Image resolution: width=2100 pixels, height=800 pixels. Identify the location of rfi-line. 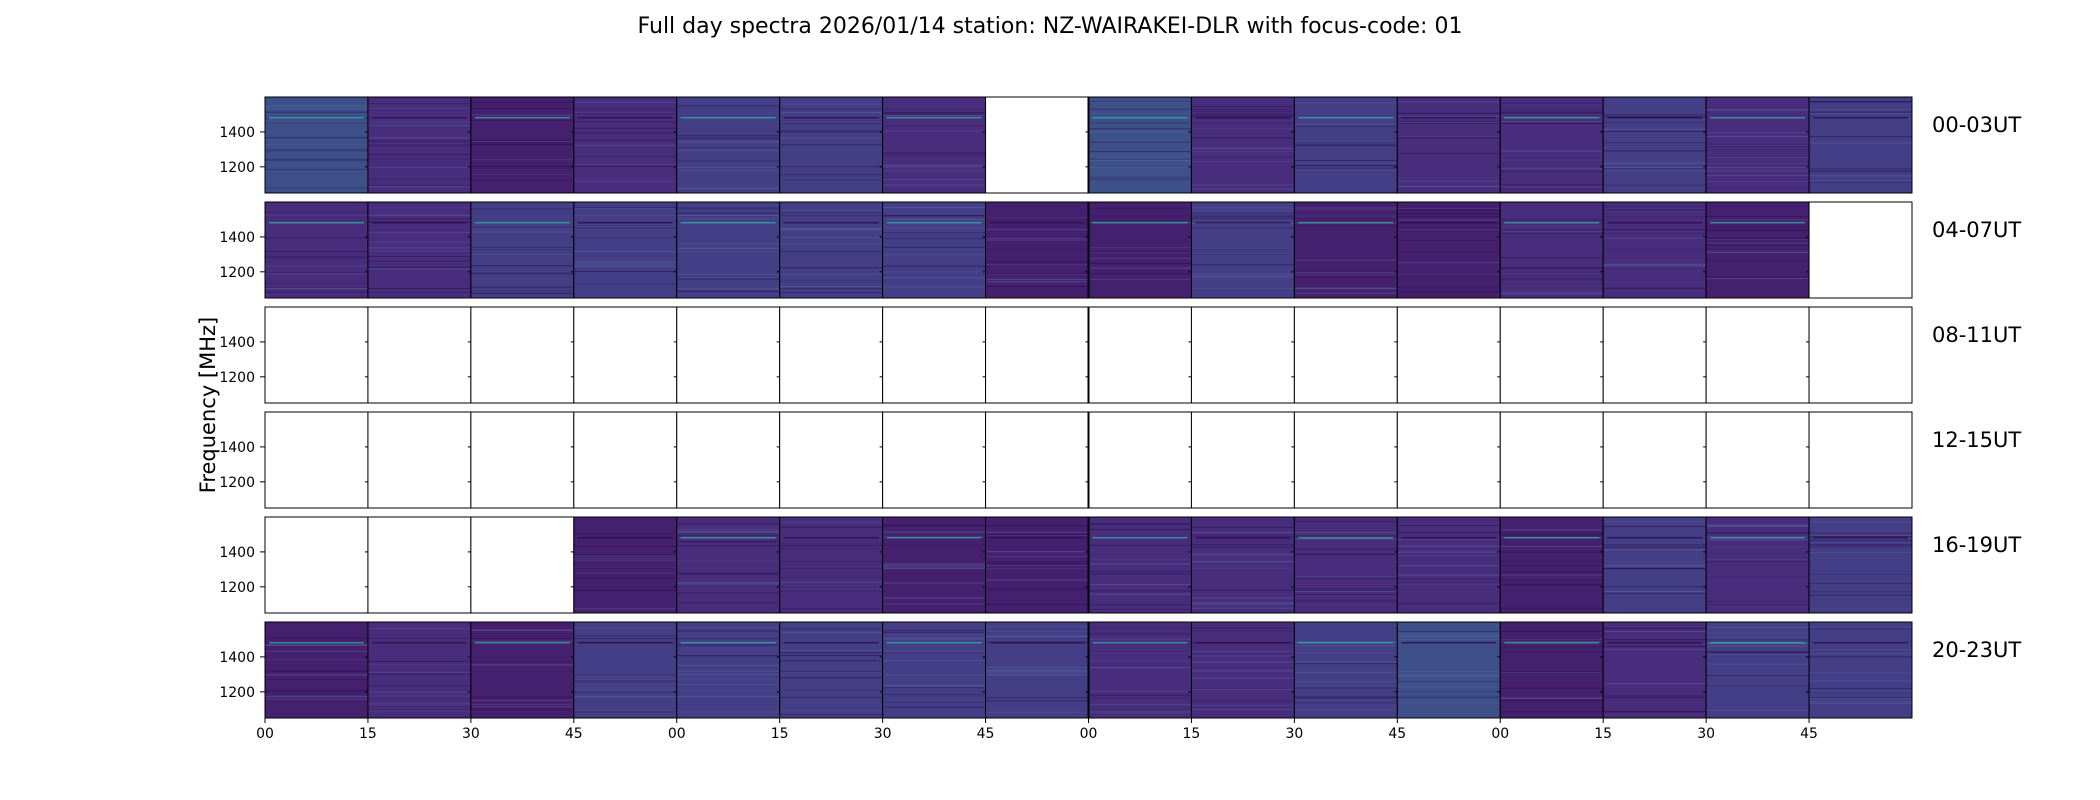
(1140, 537).